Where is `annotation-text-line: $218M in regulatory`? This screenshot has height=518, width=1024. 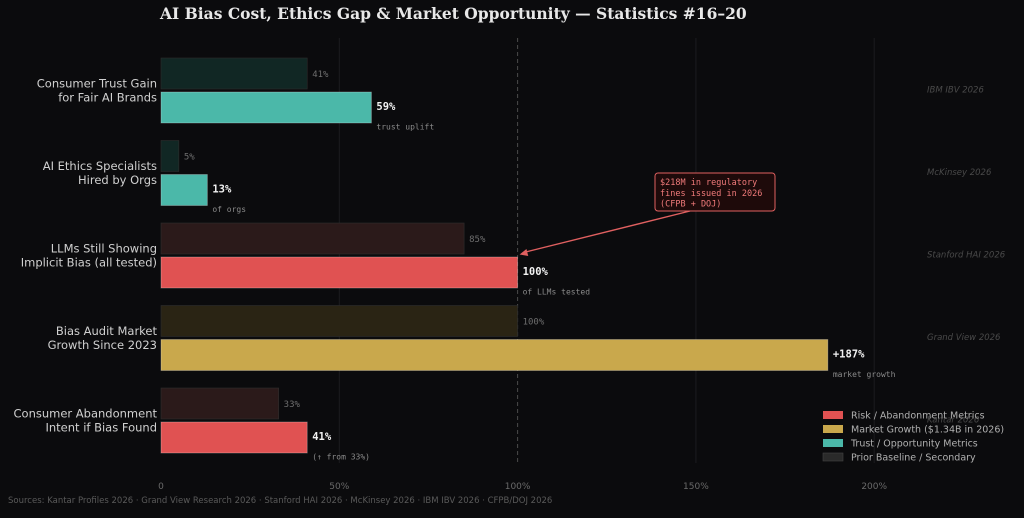 annotation-text-line: $218M in regulatory is located at coordinates (708, 183).